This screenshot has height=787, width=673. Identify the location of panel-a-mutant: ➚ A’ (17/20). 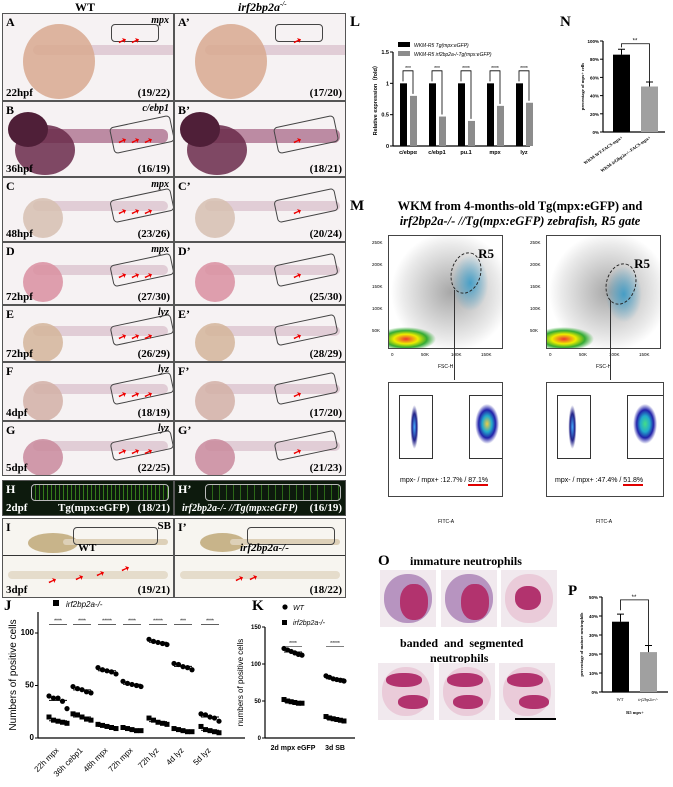
(260, 57).